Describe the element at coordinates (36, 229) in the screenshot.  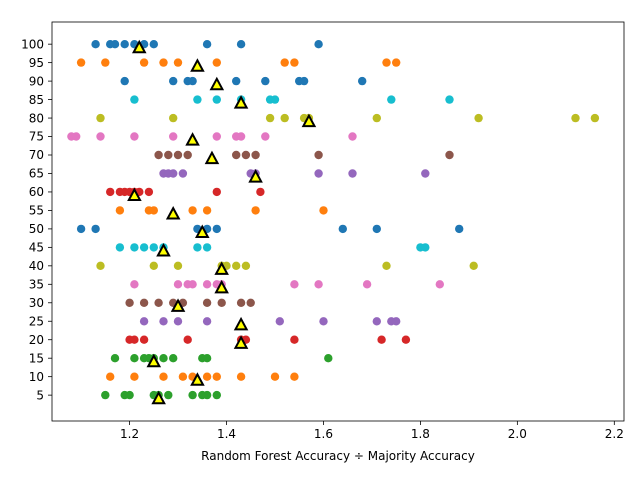
I see `y-tick-label: 50` at that location.